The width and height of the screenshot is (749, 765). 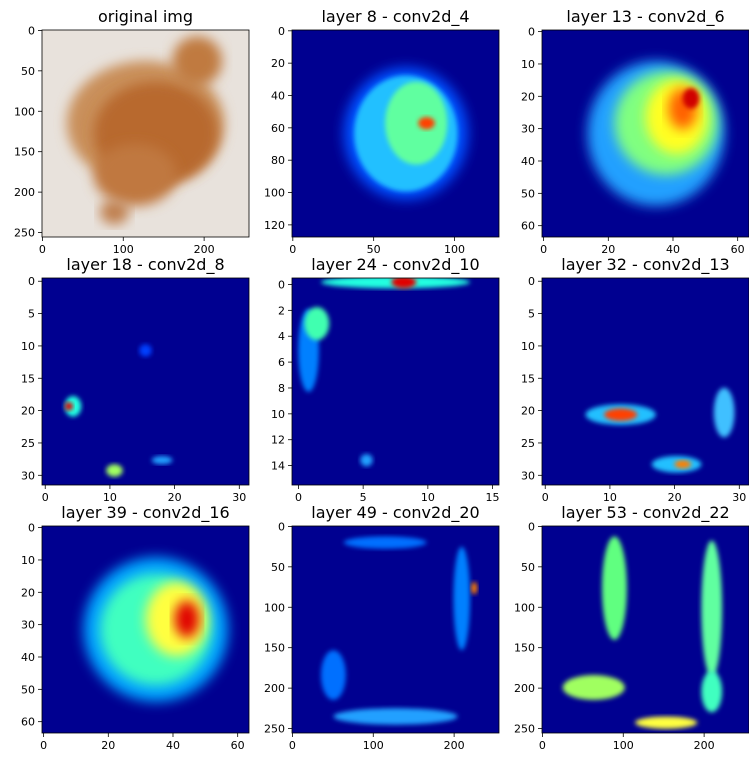 What do you see at coordinates (395, 265) in the screenshot?
I see `panel-title: layer 24 - conv2d_10` at bounding box center [395, 265].